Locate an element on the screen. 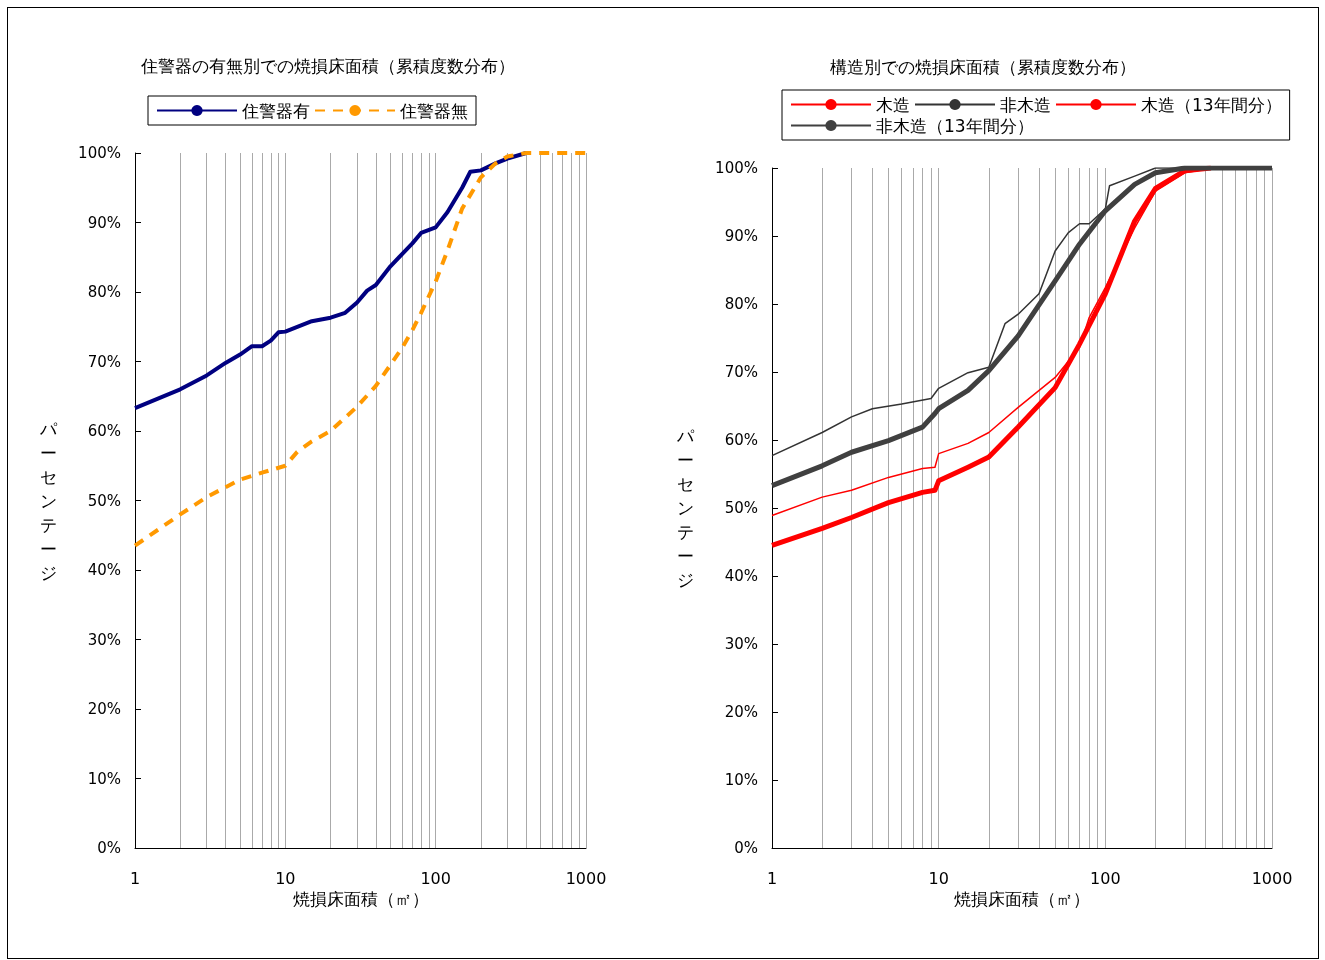  legend-label: 非木造 is located at coordinates (1025, 104).